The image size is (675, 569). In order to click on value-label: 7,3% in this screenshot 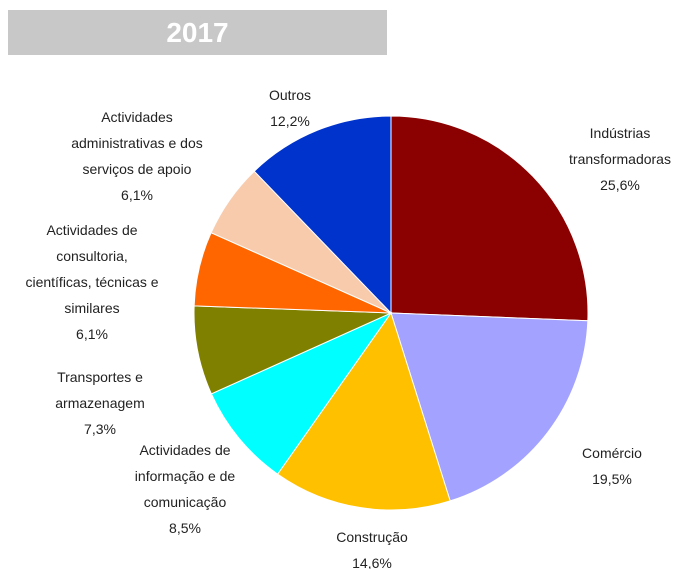, I will do `click(100, 429)`.